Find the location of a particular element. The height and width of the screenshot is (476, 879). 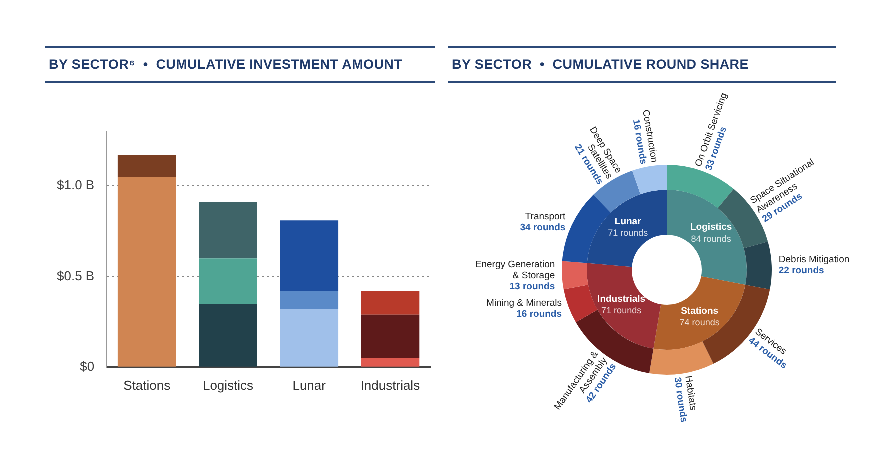

data-label: 74 rounds is located at coordinates (700, 323).